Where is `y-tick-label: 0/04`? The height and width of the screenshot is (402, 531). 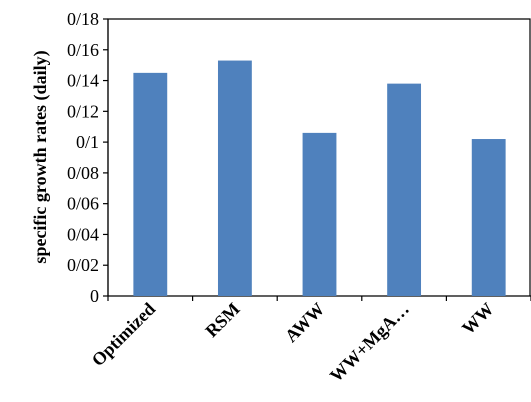
y-tick-label: 0/04 is located at coordinates (83, 234).